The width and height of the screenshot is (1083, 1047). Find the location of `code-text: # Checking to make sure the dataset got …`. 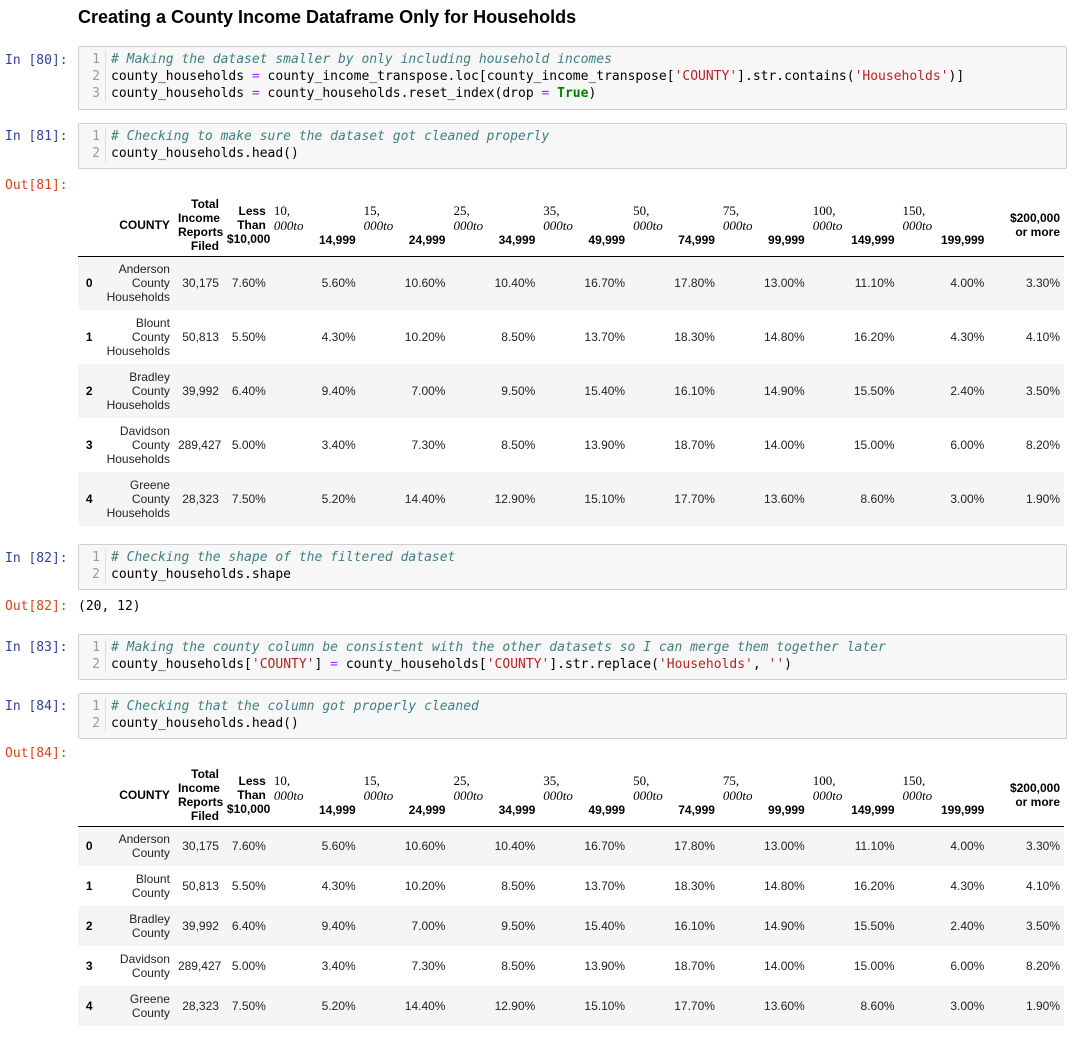

code-text: # Checking to make sure the dataset got … is located at coordinates (330, 136).